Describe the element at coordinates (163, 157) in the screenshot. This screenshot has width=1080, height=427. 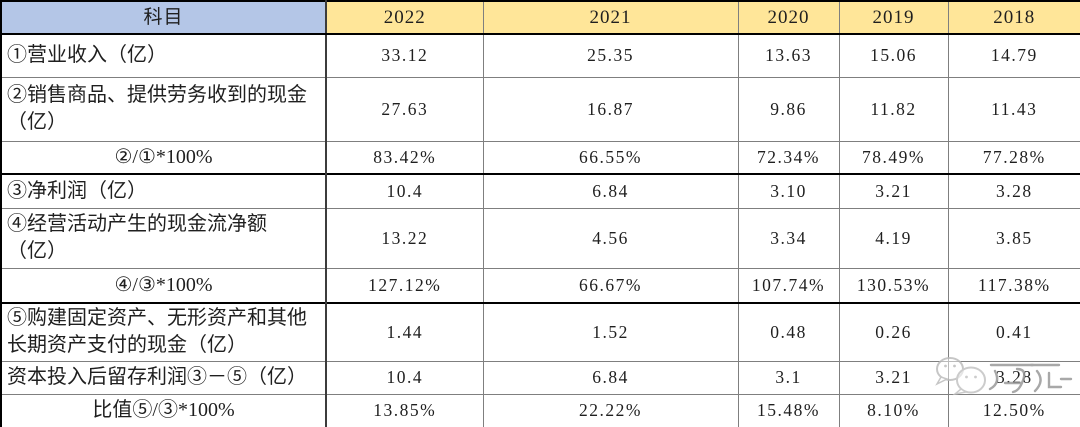
I see `row-label-cell: ②/①*100%` at that location.